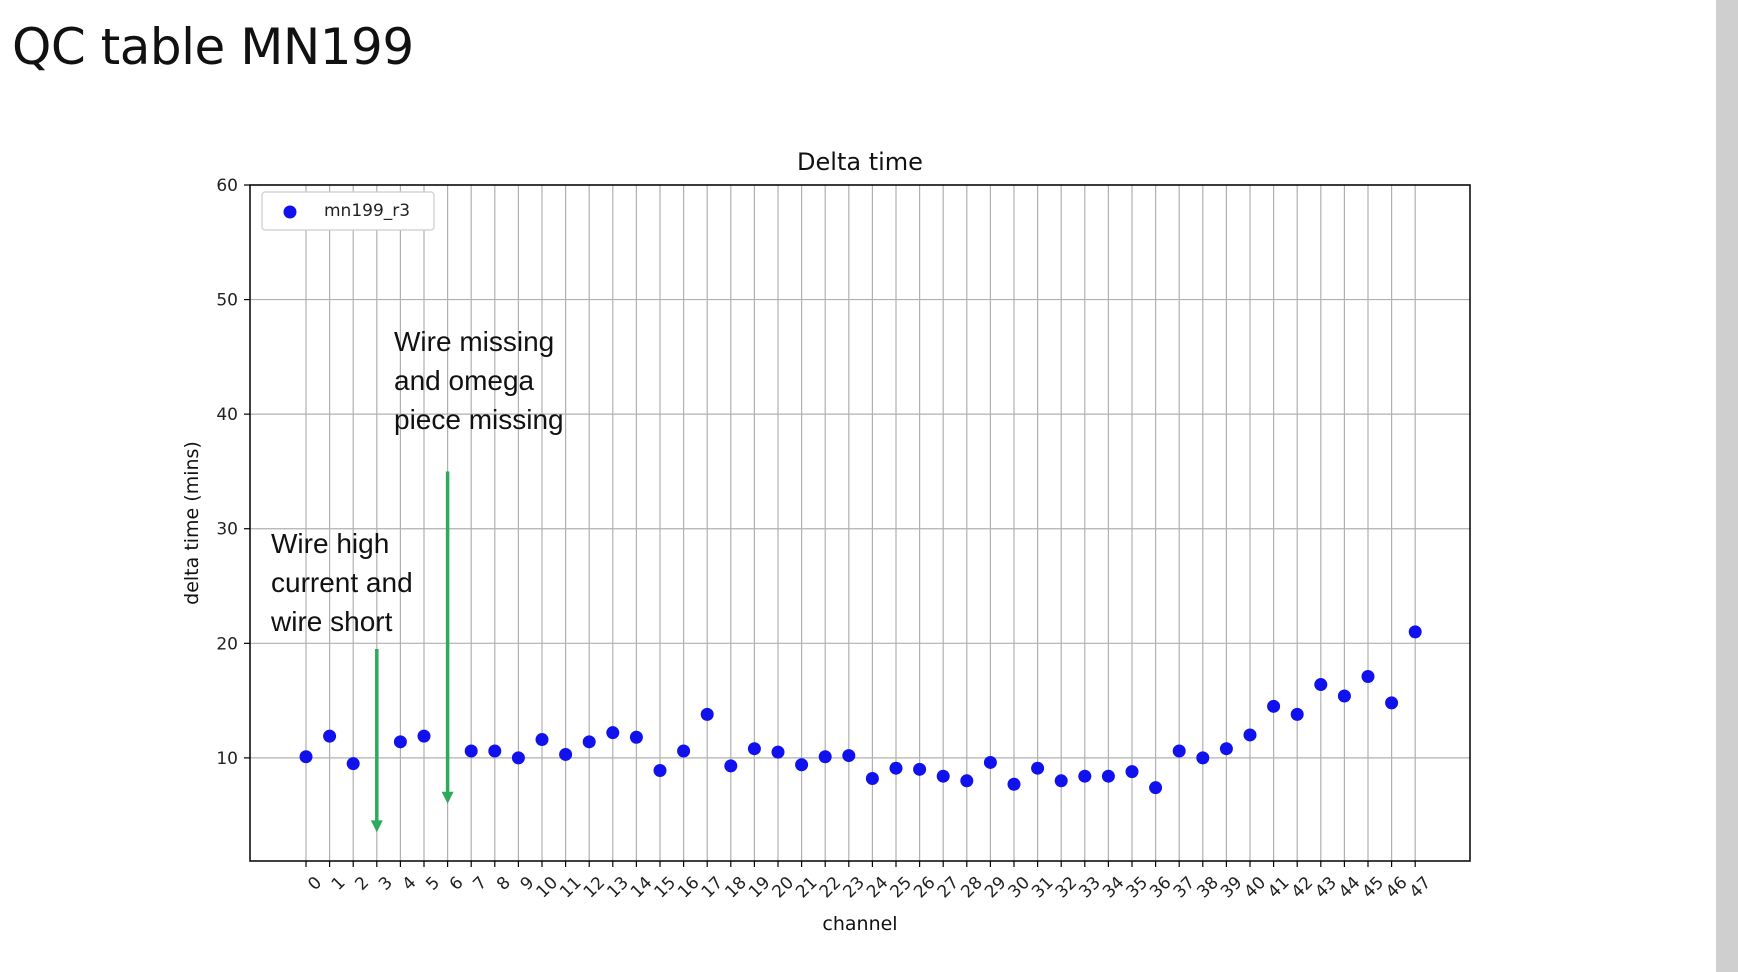  Describe the element at coordinates (339, 884) in the screenshot. I see `x-tick-label: 1` at that location.